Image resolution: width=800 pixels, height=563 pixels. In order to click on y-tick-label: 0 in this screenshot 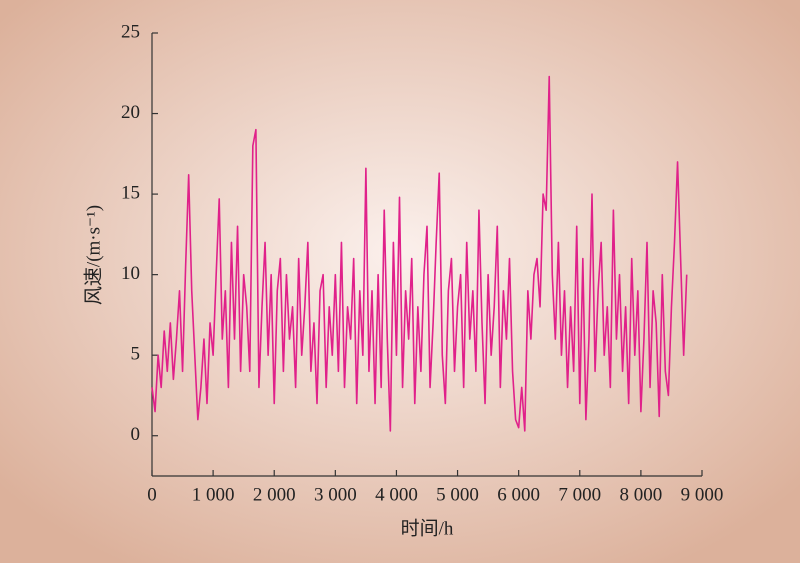, I will do `click(136, 434)`.